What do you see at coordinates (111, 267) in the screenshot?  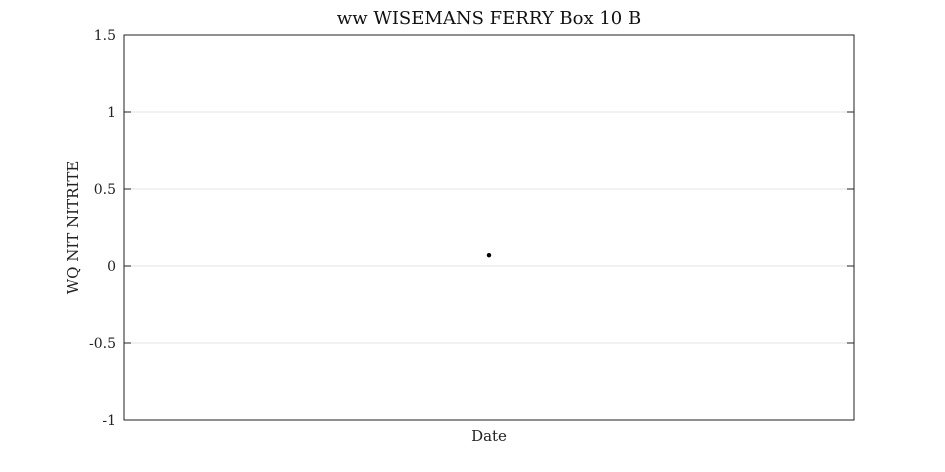 I see `y-tick-label: 0` at bounding box center [111, 267].